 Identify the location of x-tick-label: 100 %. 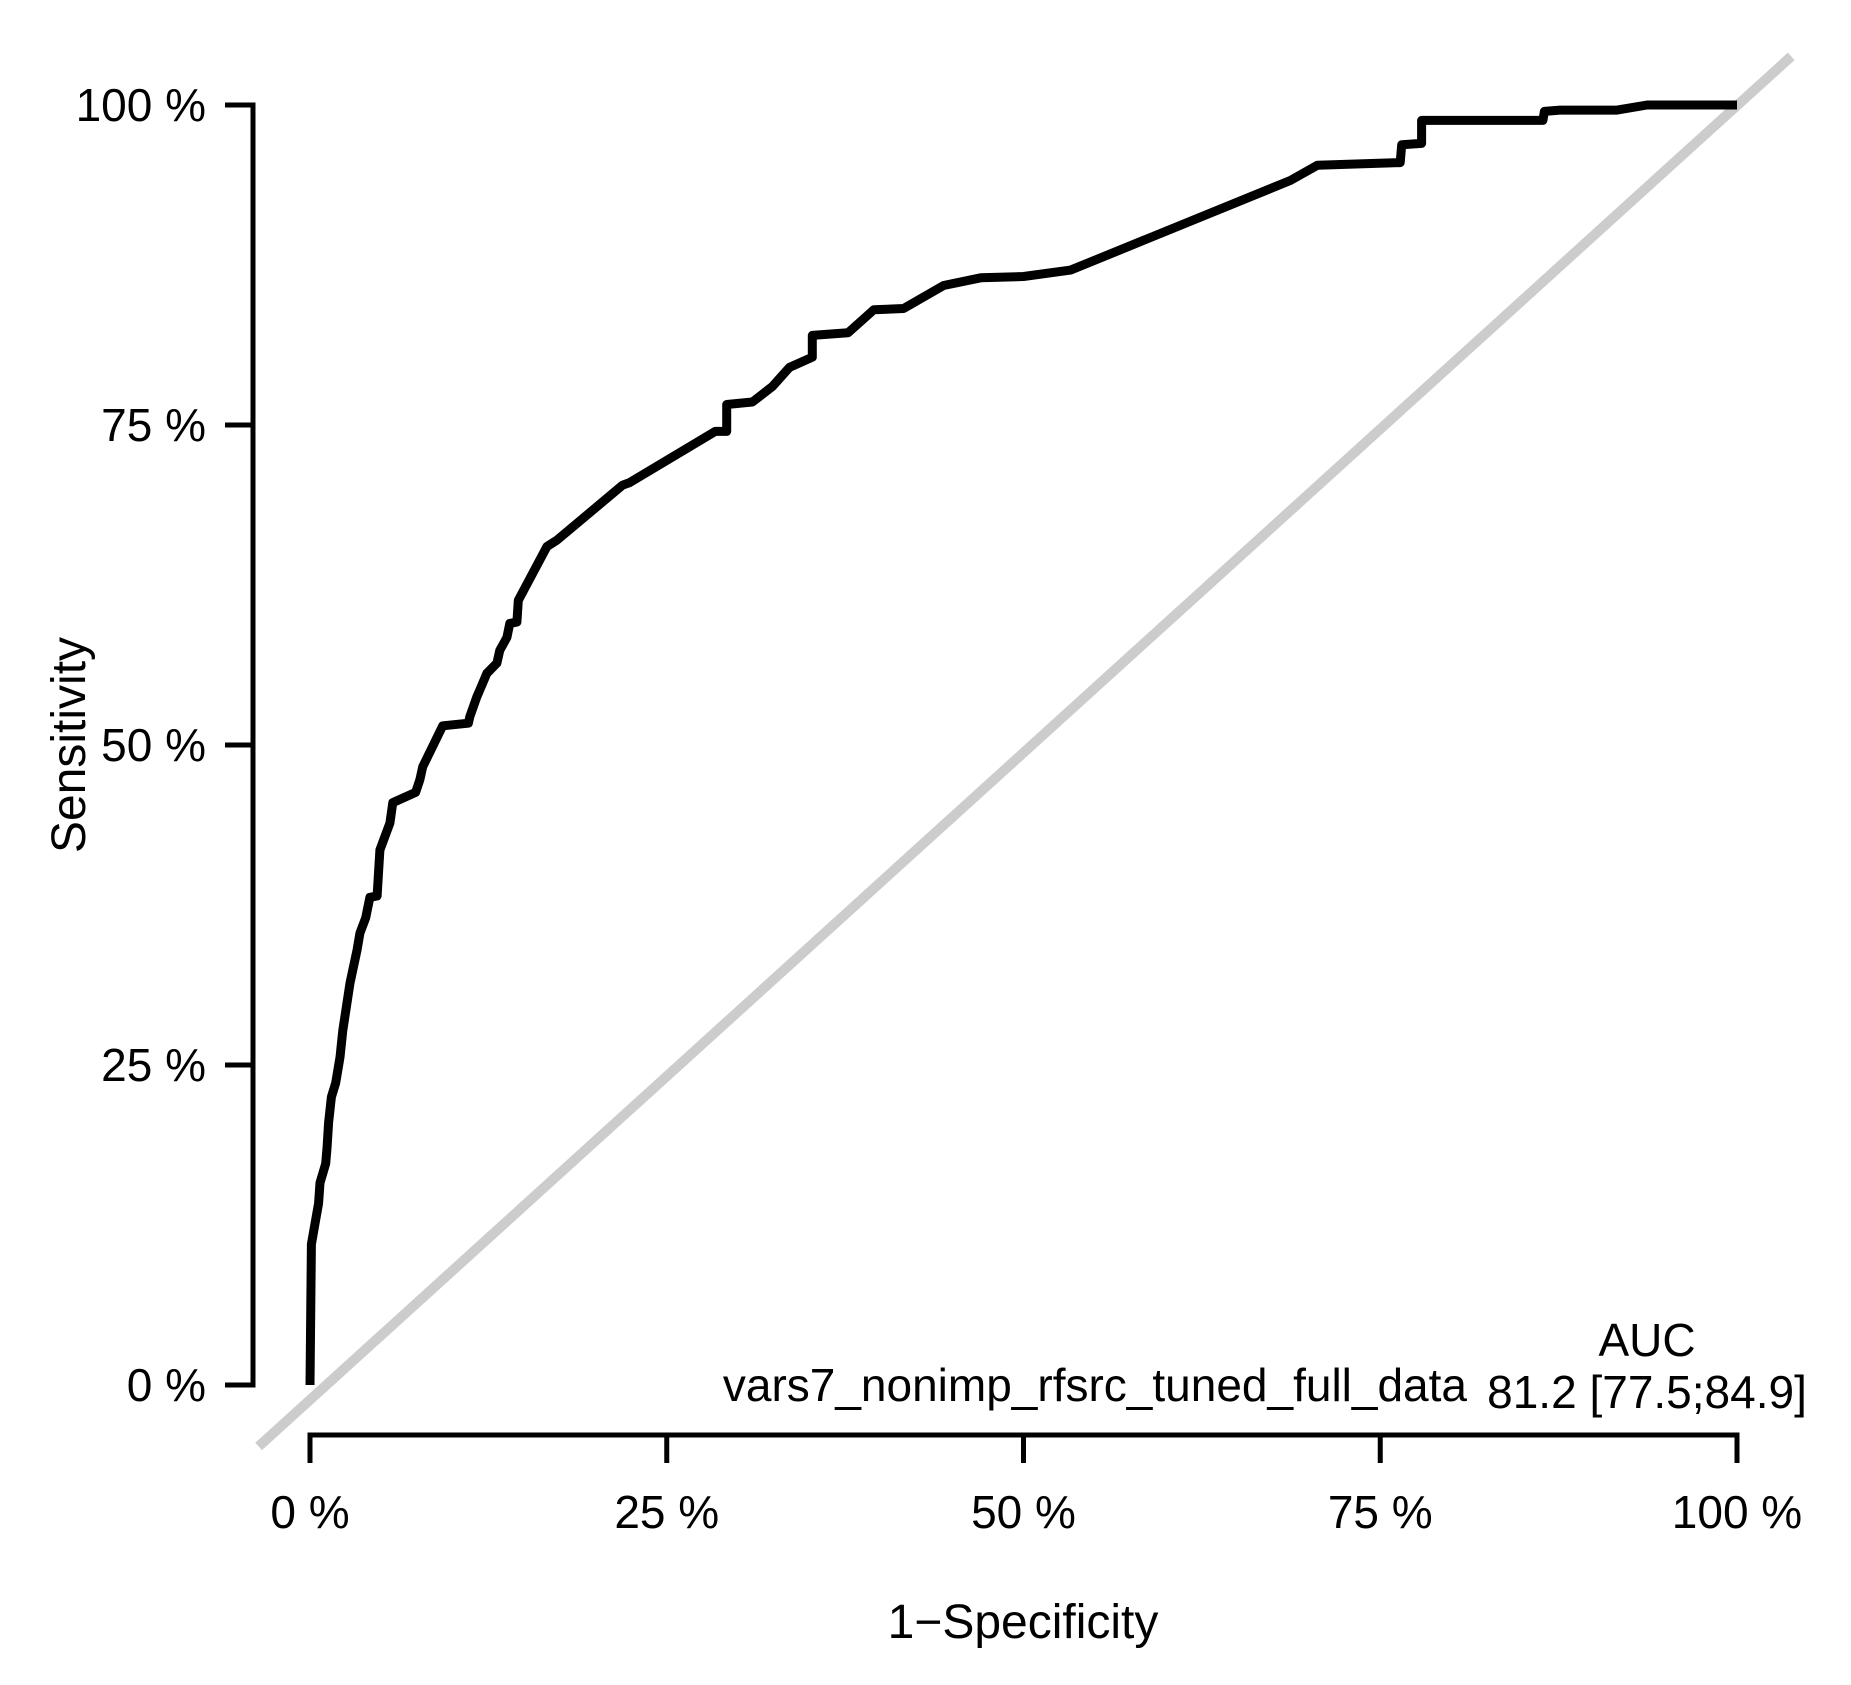
(1737, 1512).